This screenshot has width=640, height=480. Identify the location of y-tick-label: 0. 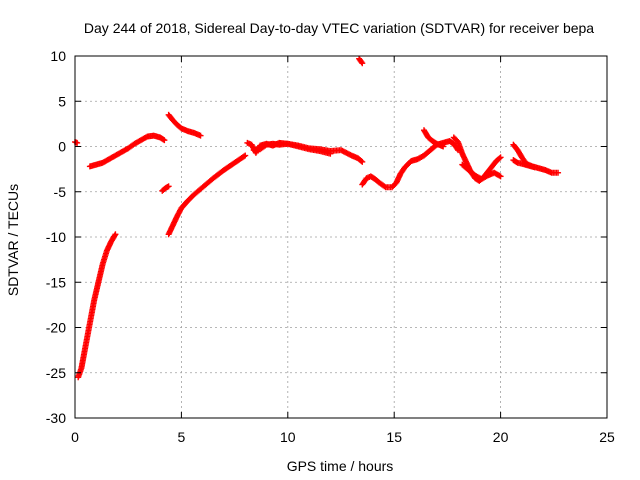
(62, 147).